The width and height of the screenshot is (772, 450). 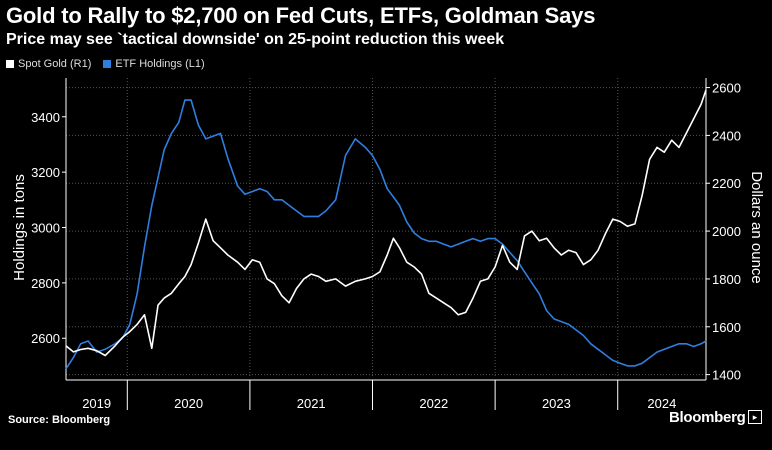 What do you see at coordinates (160, 64) in the screenshot?
I see `legend-label-etf-holdings: ETF Holdings (L1)` at bounding box center [160, 64].